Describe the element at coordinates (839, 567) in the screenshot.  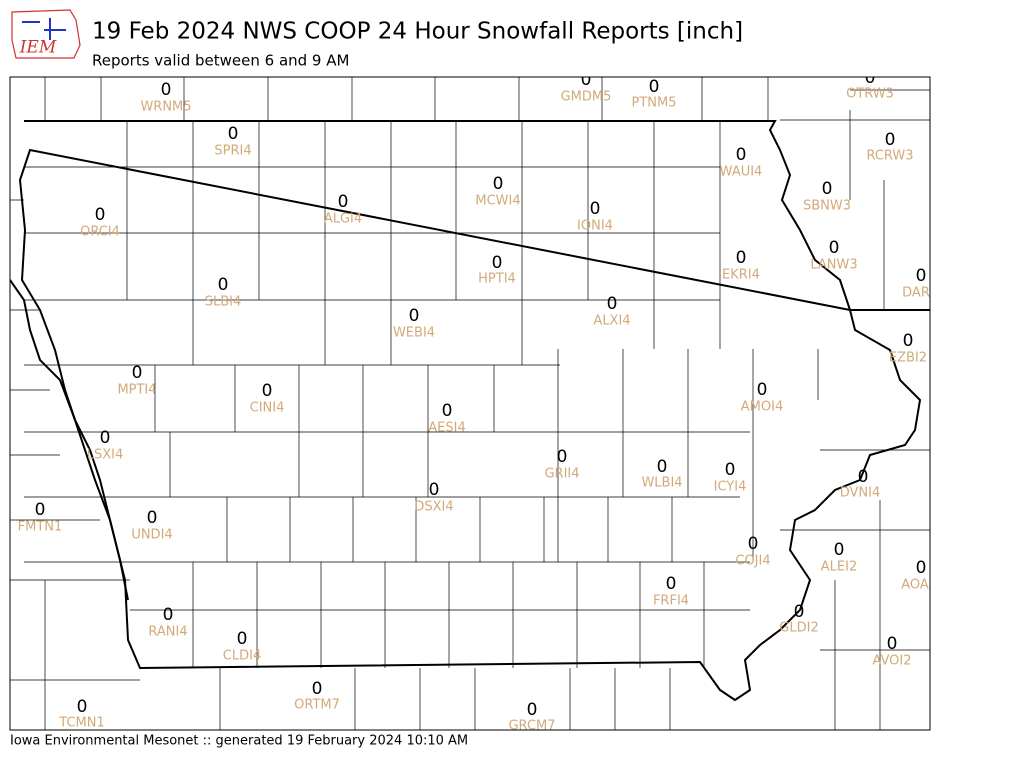
I see `station-id: ALEI2` at that location.